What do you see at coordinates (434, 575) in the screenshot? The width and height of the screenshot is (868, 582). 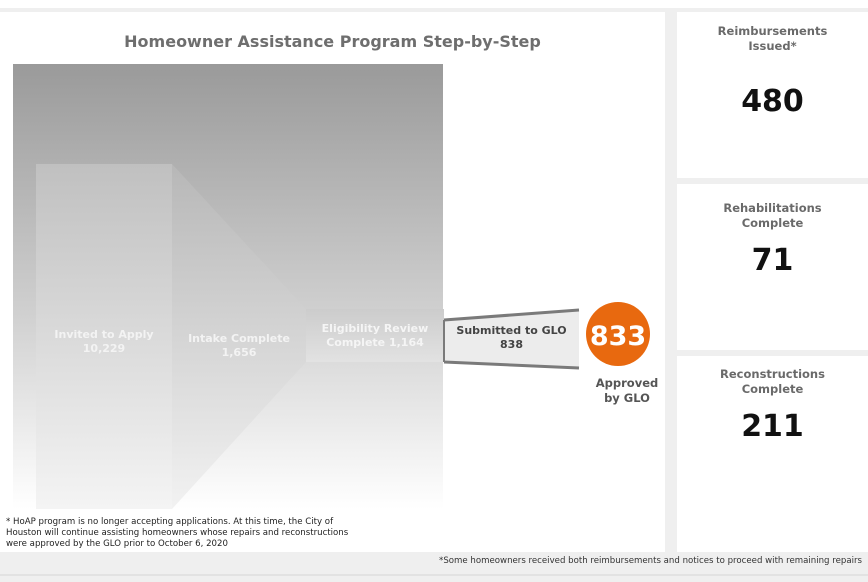 I see `bottom-divider` at bounding box center [434, 575].